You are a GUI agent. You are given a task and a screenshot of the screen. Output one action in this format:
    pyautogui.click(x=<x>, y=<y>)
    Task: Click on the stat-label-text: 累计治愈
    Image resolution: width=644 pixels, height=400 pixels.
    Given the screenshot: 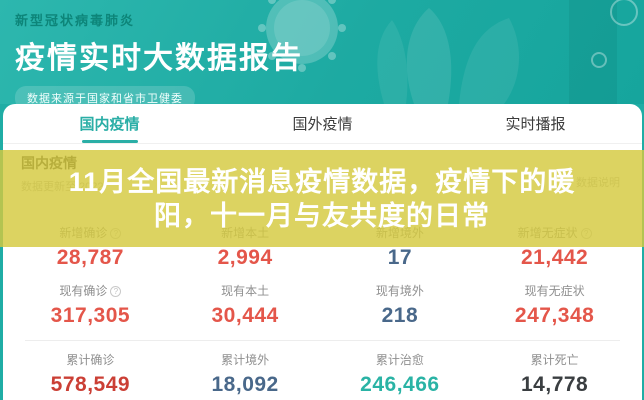 What is the action you would take?
    pyautogui.click(x=399, y=360)
    